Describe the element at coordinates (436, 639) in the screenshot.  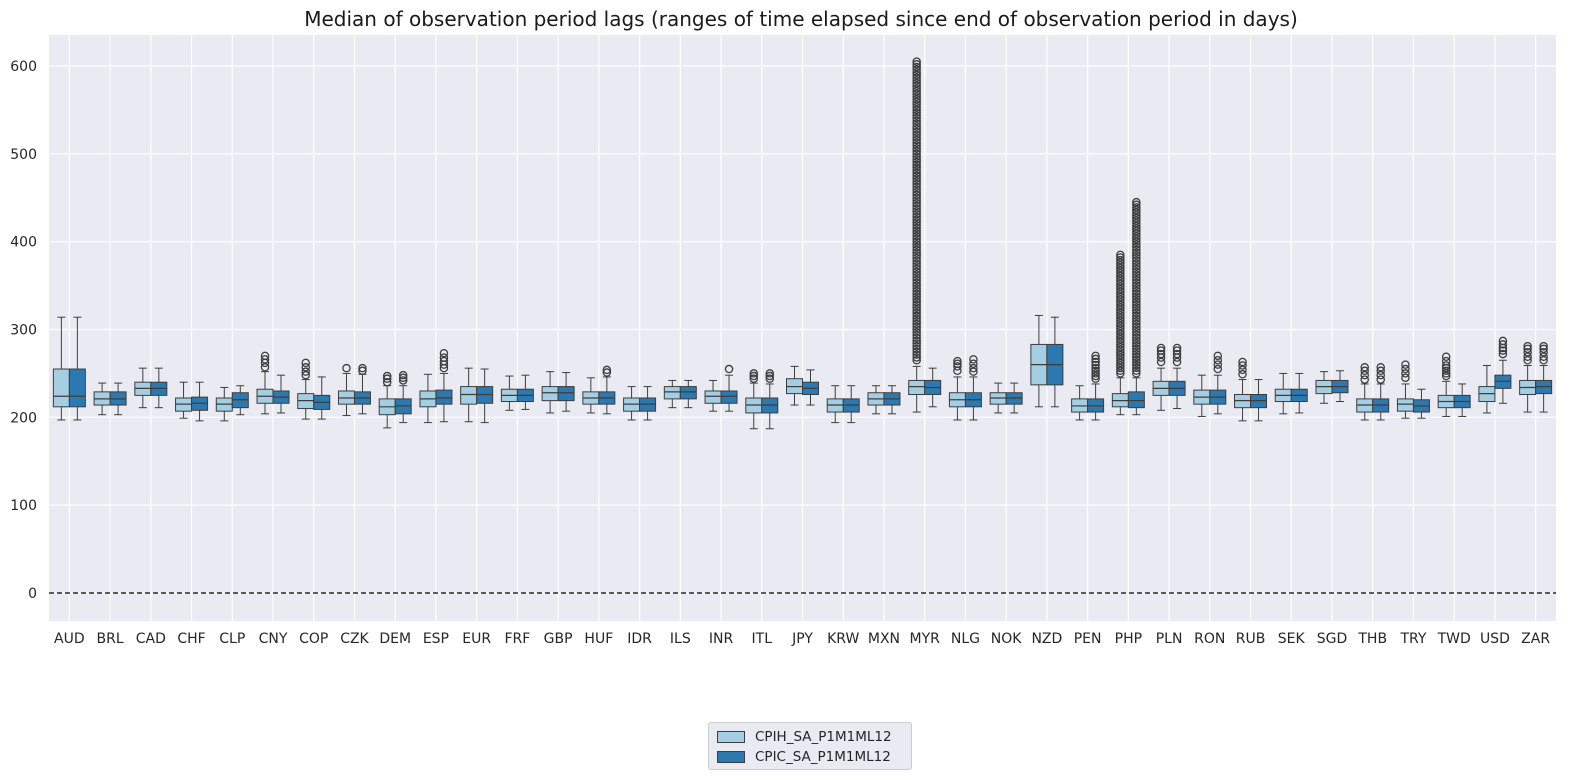
I see `x-tick-label: ESP` at that location.